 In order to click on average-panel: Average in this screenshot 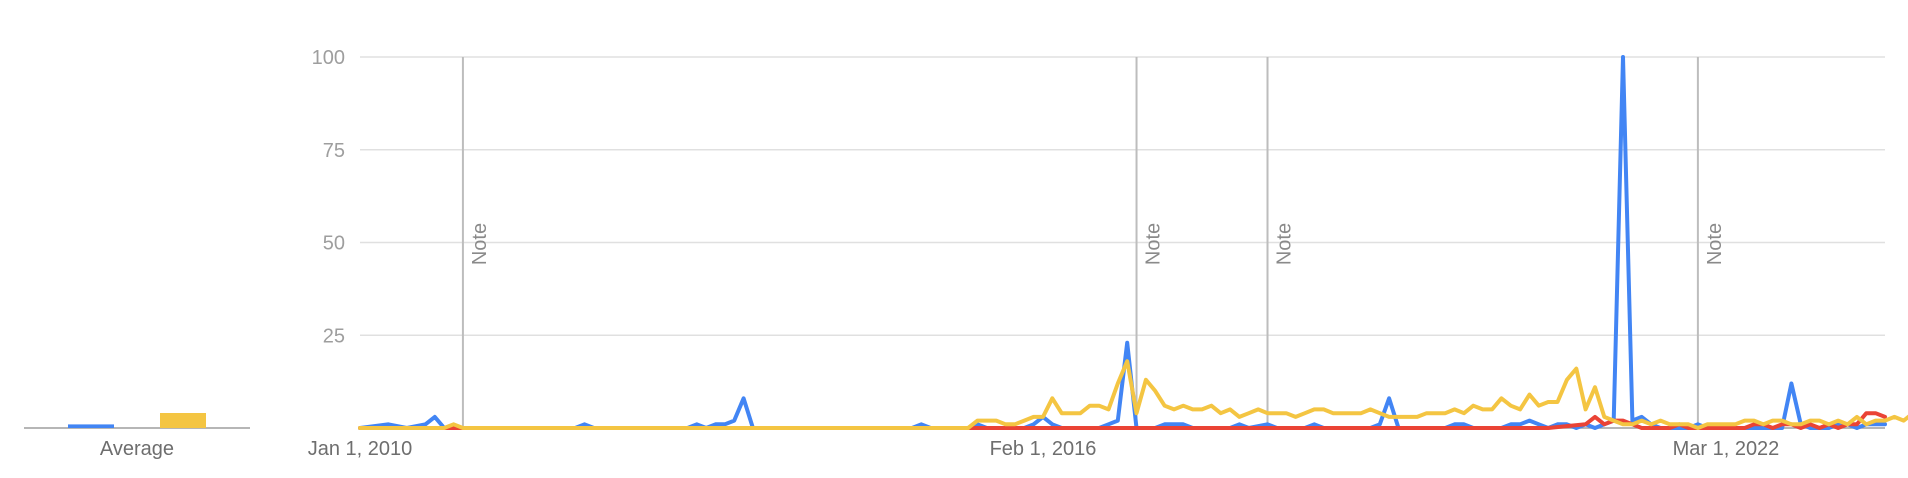, I will do `click(137, 436)`.